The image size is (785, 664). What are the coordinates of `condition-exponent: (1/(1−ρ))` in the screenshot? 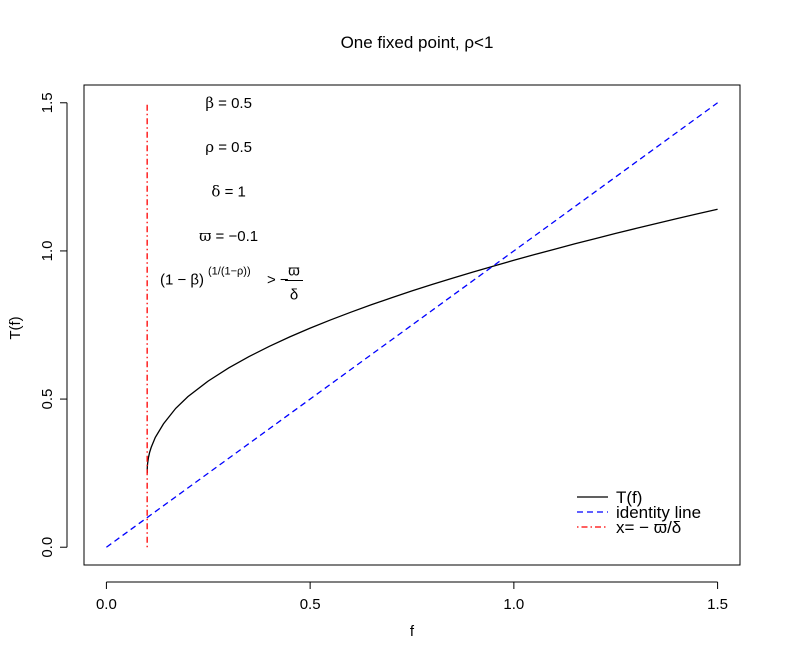 It's located at (229, 272).